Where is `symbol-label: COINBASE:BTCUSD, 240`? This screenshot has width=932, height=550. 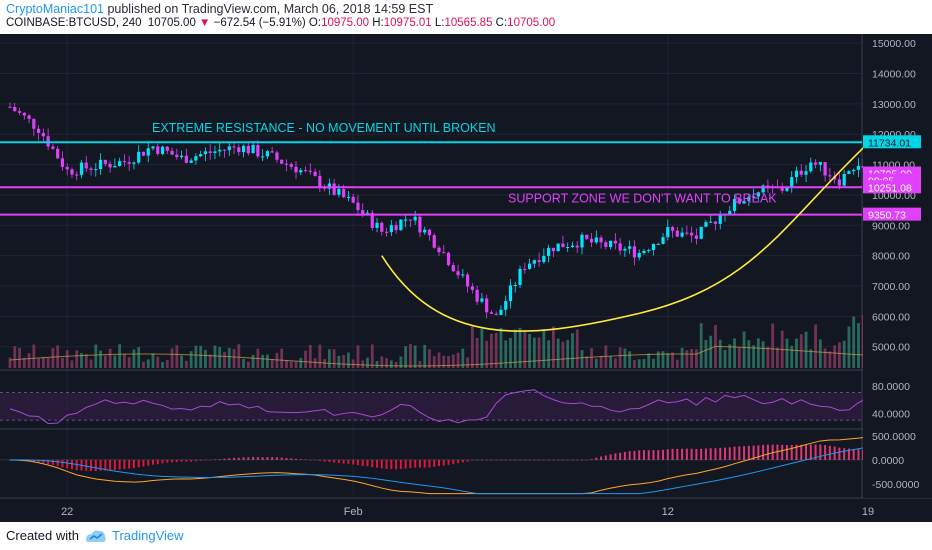
symbol-label: COINBASE:BTCUSD, 240 is located at coordinates (74, 23).